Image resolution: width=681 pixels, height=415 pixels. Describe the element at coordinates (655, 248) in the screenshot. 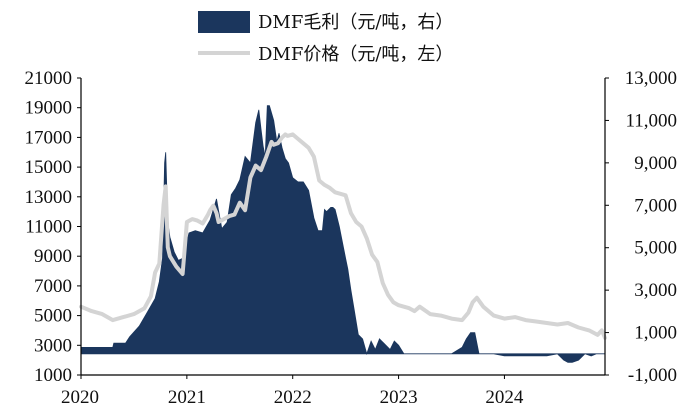

I see `y-right-tick-label: 5,000` at that location.